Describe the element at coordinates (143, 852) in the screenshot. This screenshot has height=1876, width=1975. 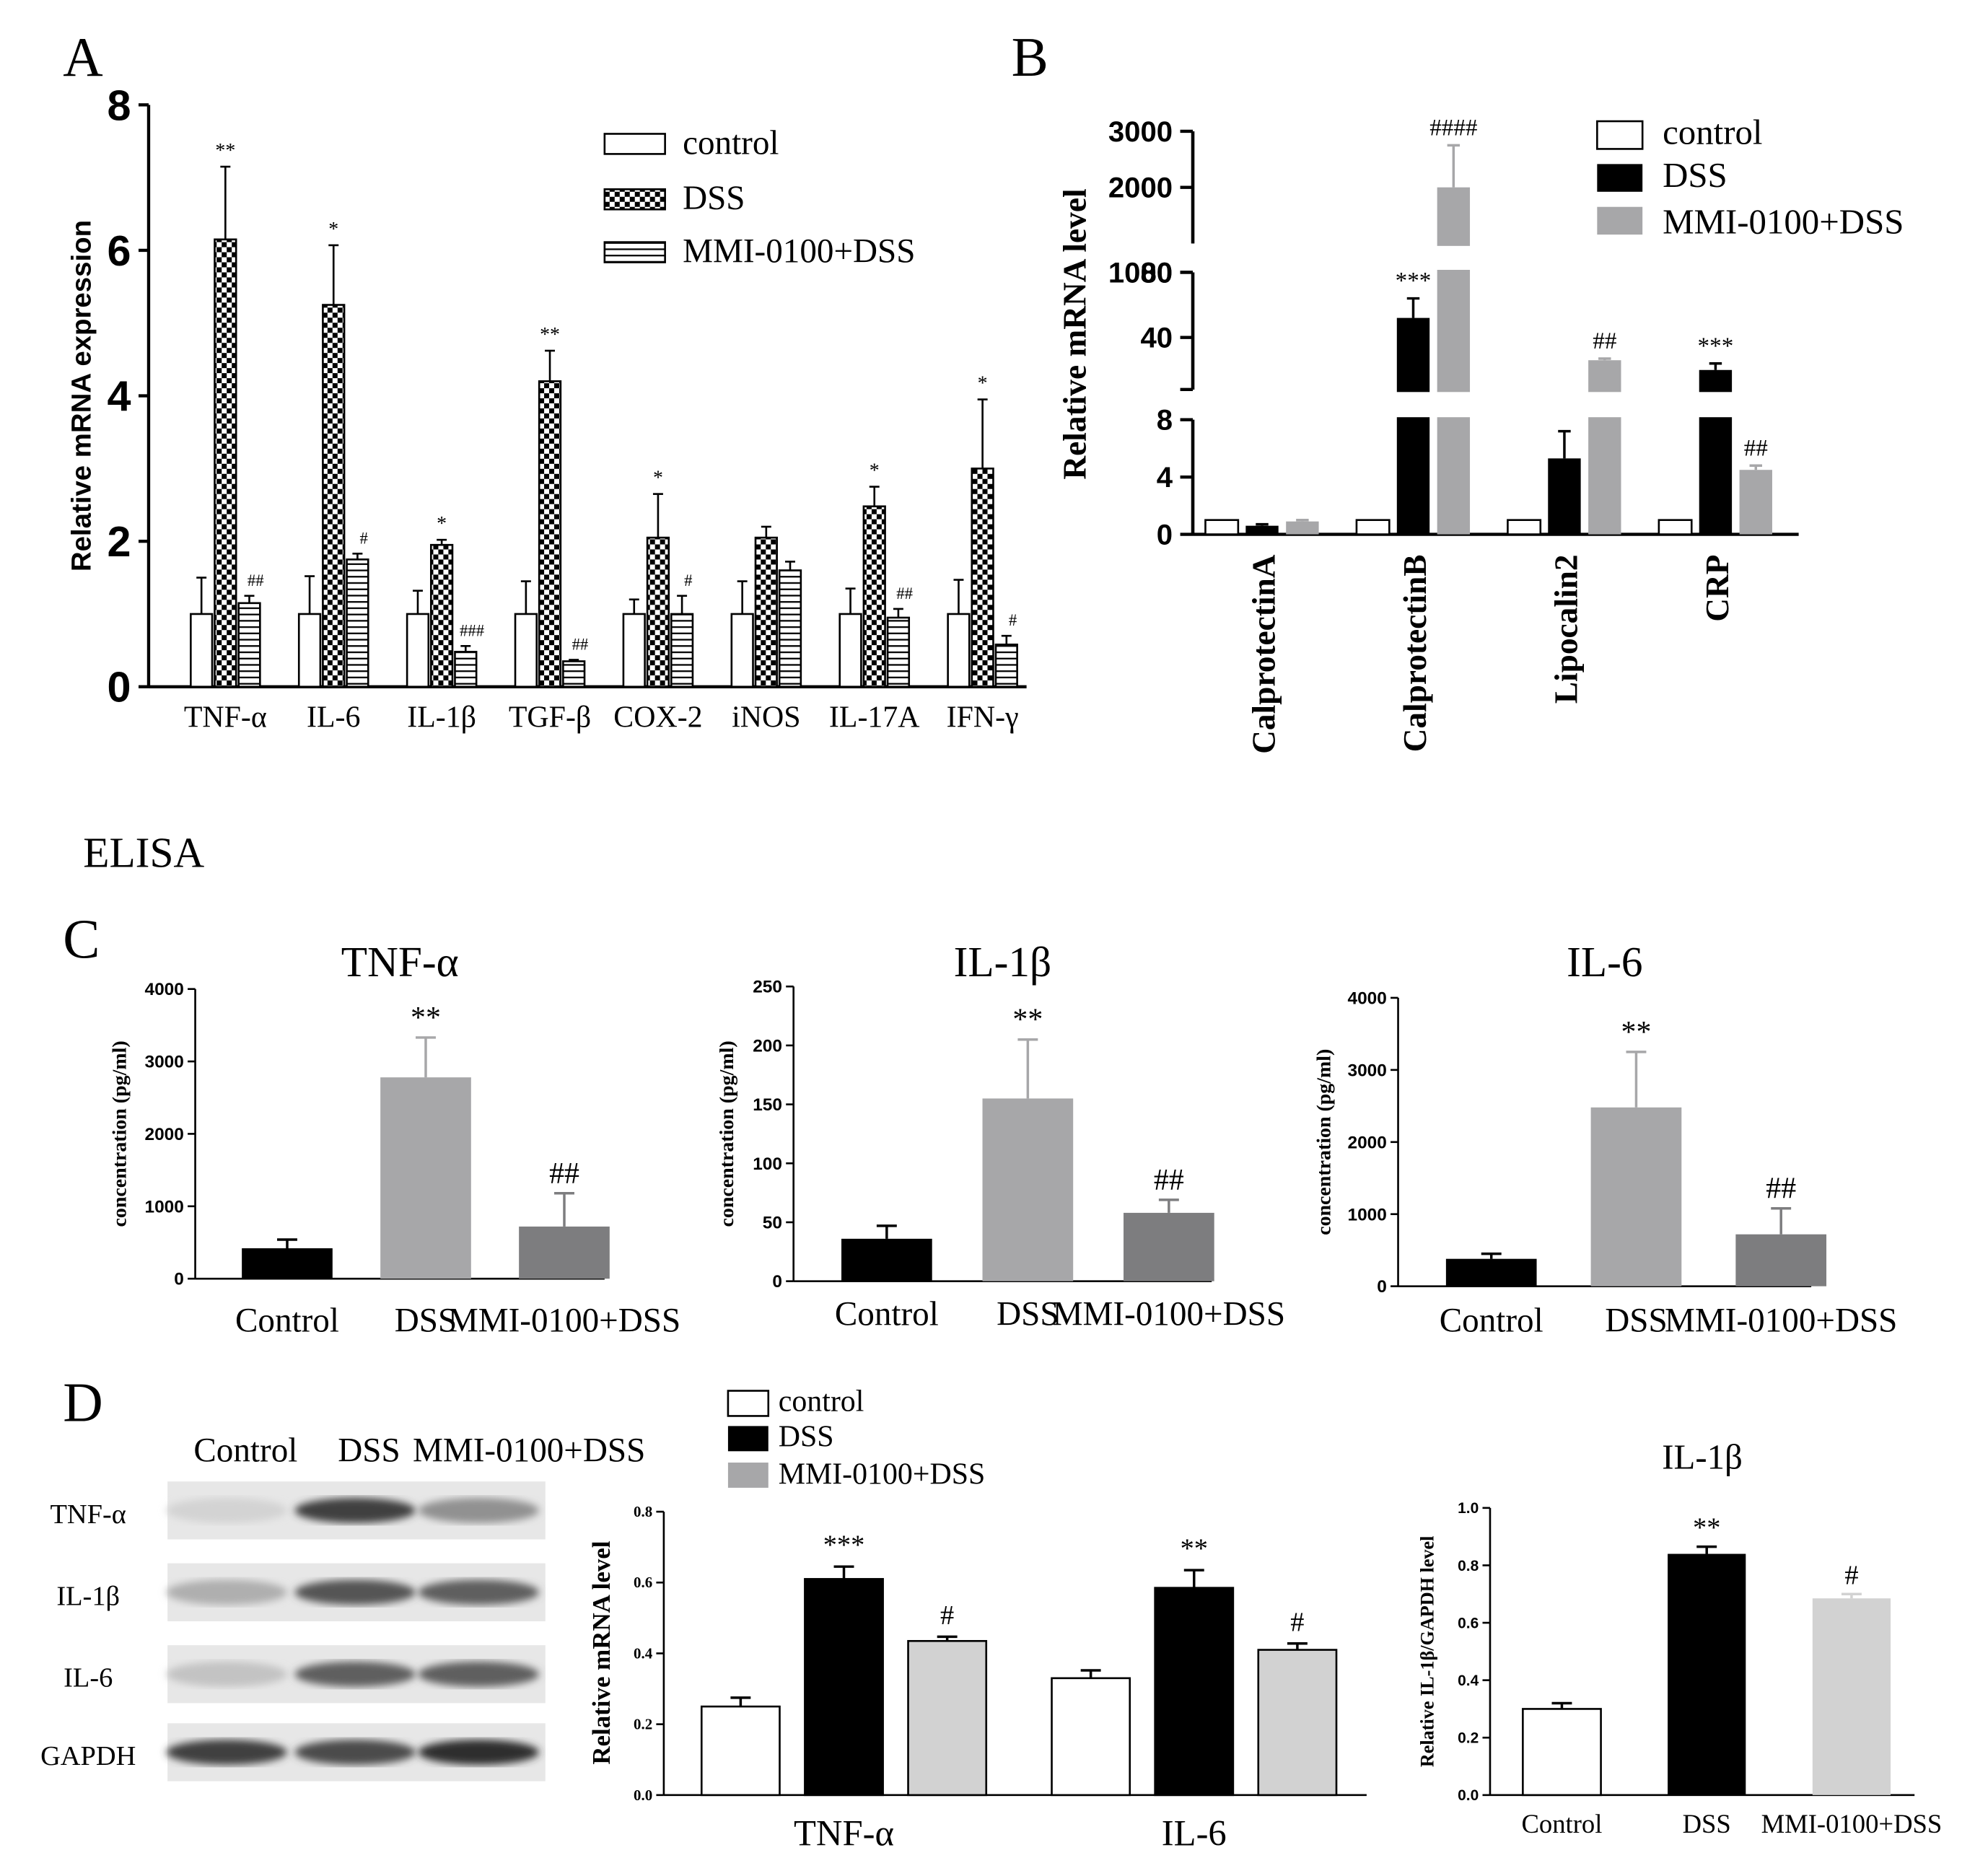
I see `elisa-heading: ELISA` at that location.